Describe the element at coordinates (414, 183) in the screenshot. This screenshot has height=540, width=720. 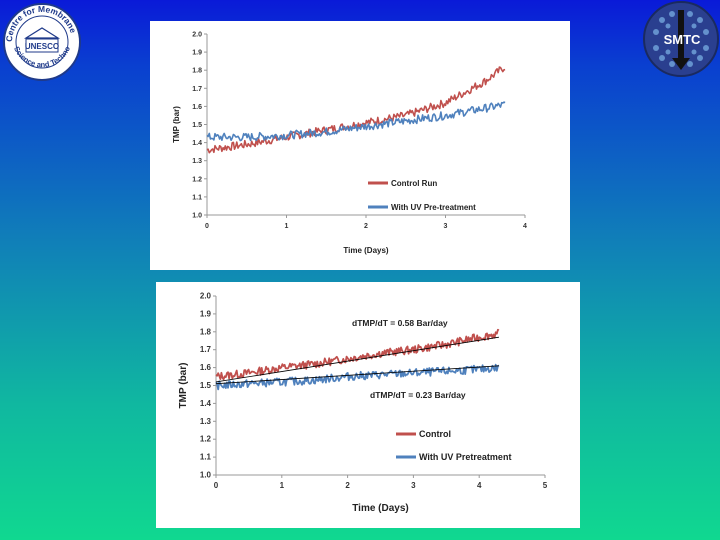
I see `legend-label: Control Run` at that location.